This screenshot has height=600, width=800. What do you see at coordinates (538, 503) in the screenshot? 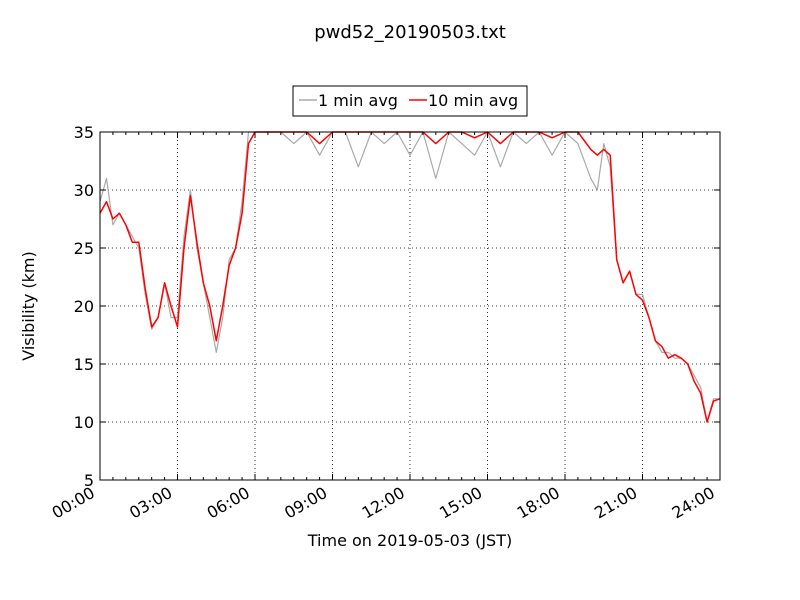
I see `x-tick-label: 18:00` at bounding box center [538, 503].